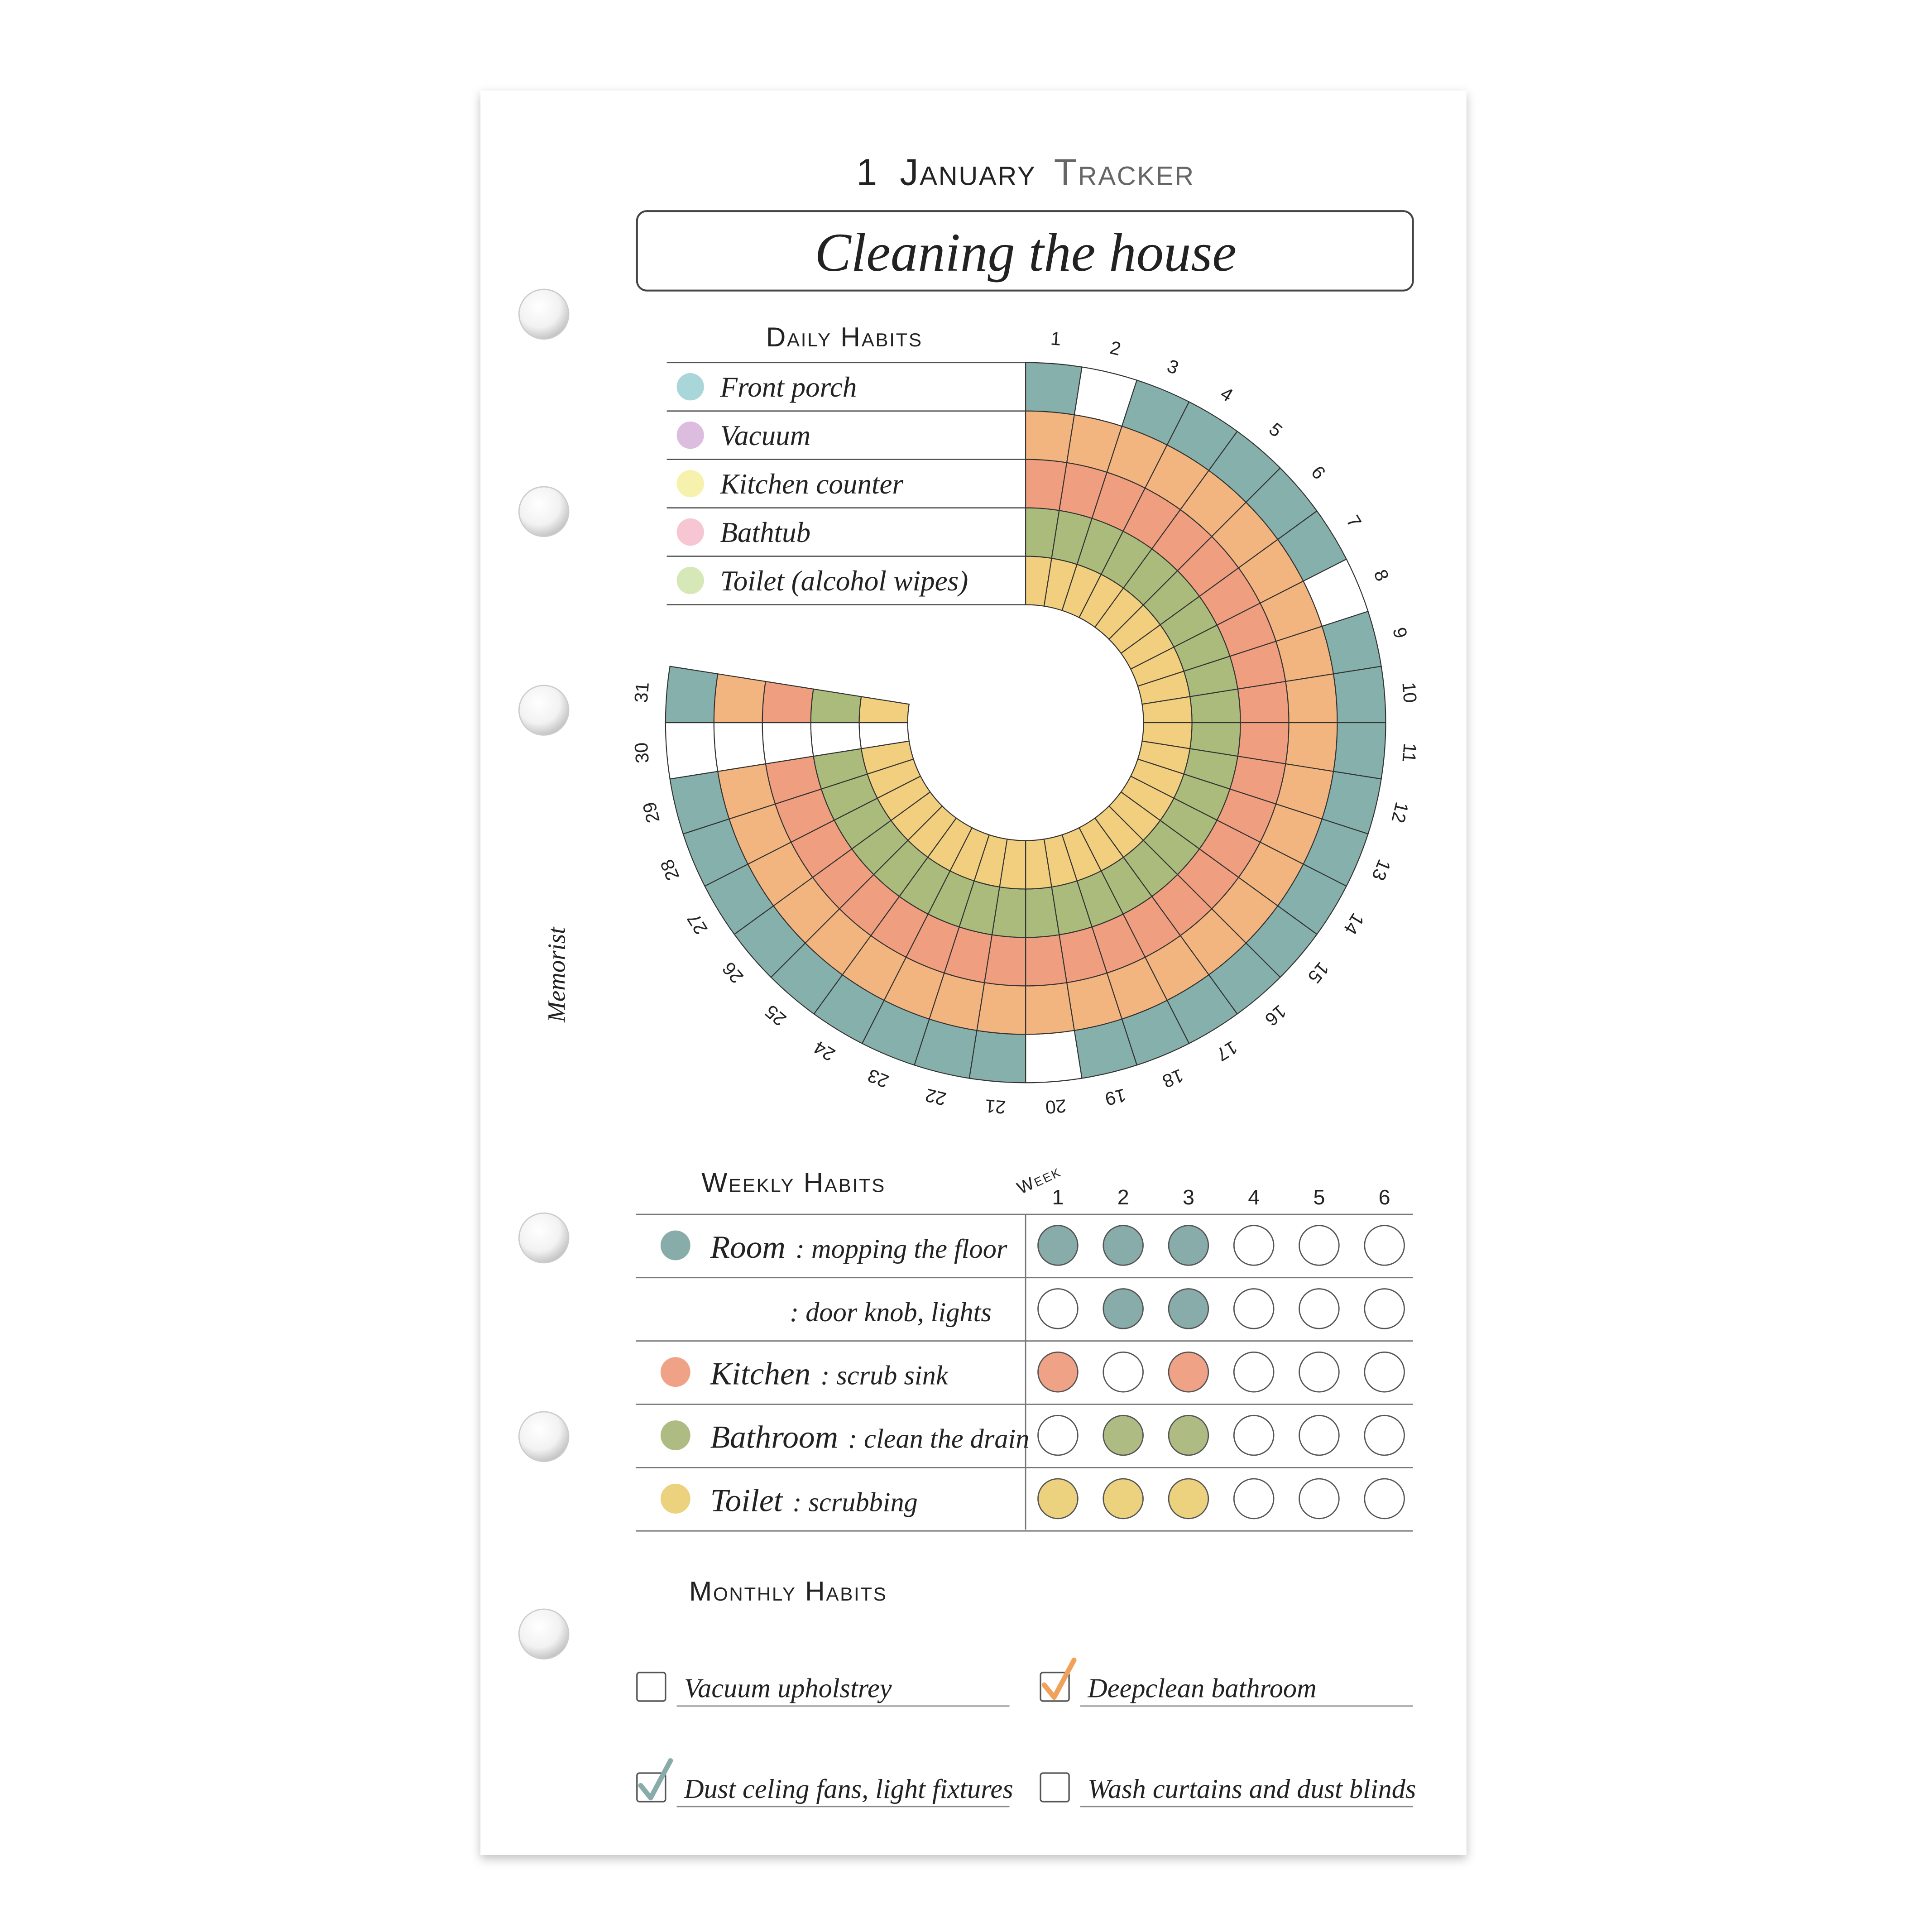  What do you see at coordinates (747, 1500) in the screenshot?
I see `area: Toilet` at bounding box center [747, 1500].